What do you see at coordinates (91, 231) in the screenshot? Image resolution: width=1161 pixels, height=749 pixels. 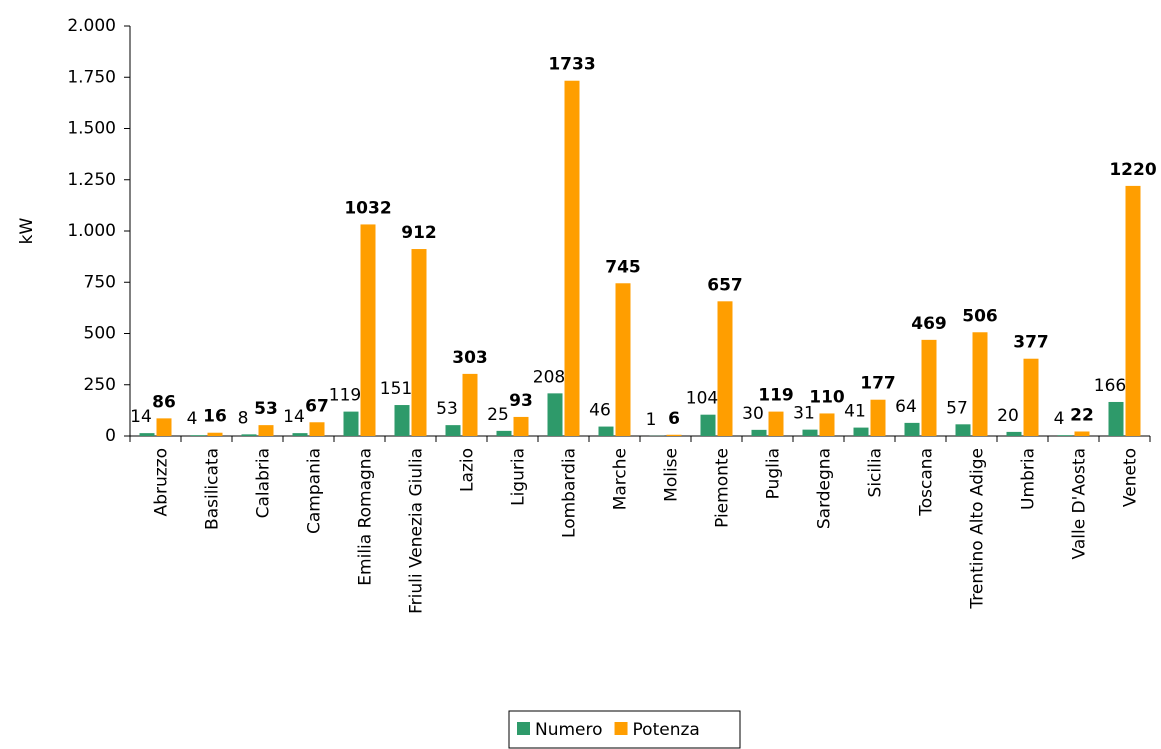 I see `y-tick-label: 1.000` at bounding box center [91, 231].